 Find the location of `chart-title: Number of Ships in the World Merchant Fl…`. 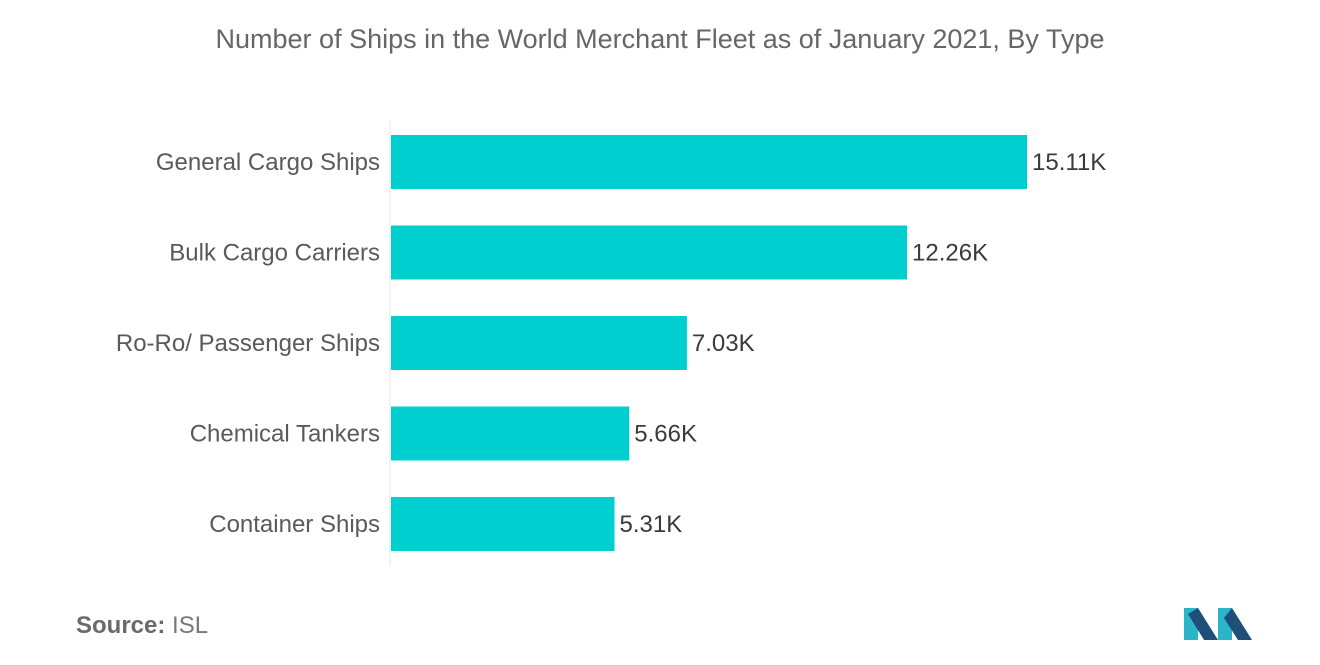

chart-title: Number of Ships in the World Merchant Fl… is located at coordinates (660, 39).